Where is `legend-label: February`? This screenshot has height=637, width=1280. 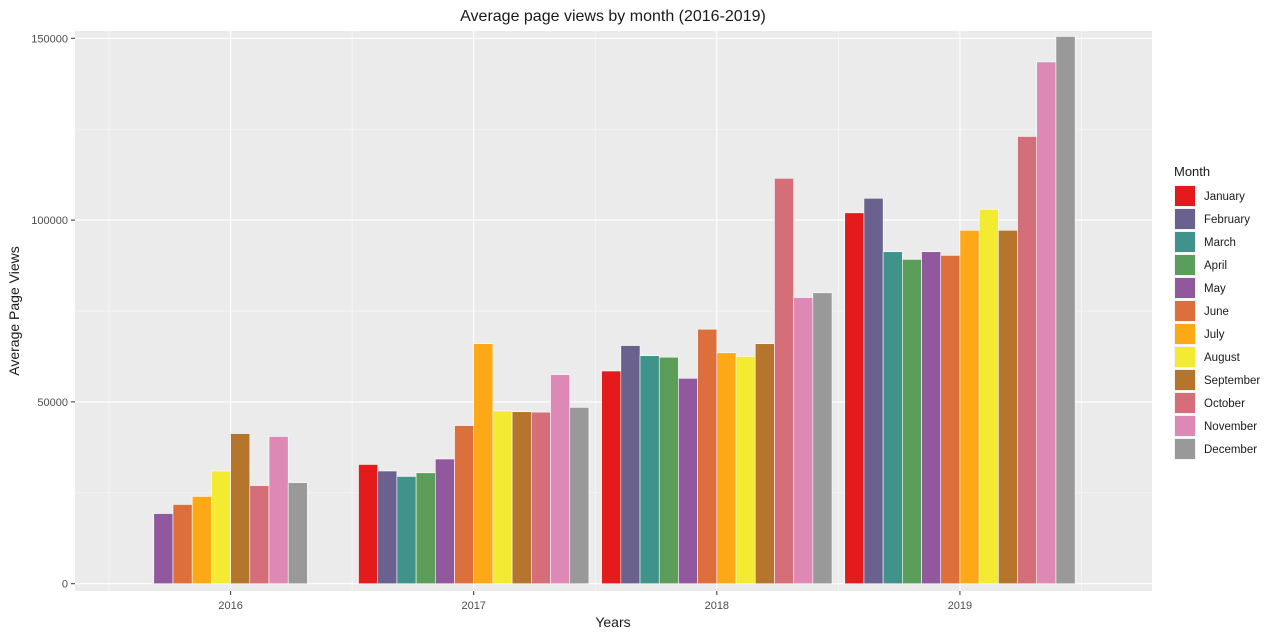
legend-label: February is located at coordinates (1227, 220).